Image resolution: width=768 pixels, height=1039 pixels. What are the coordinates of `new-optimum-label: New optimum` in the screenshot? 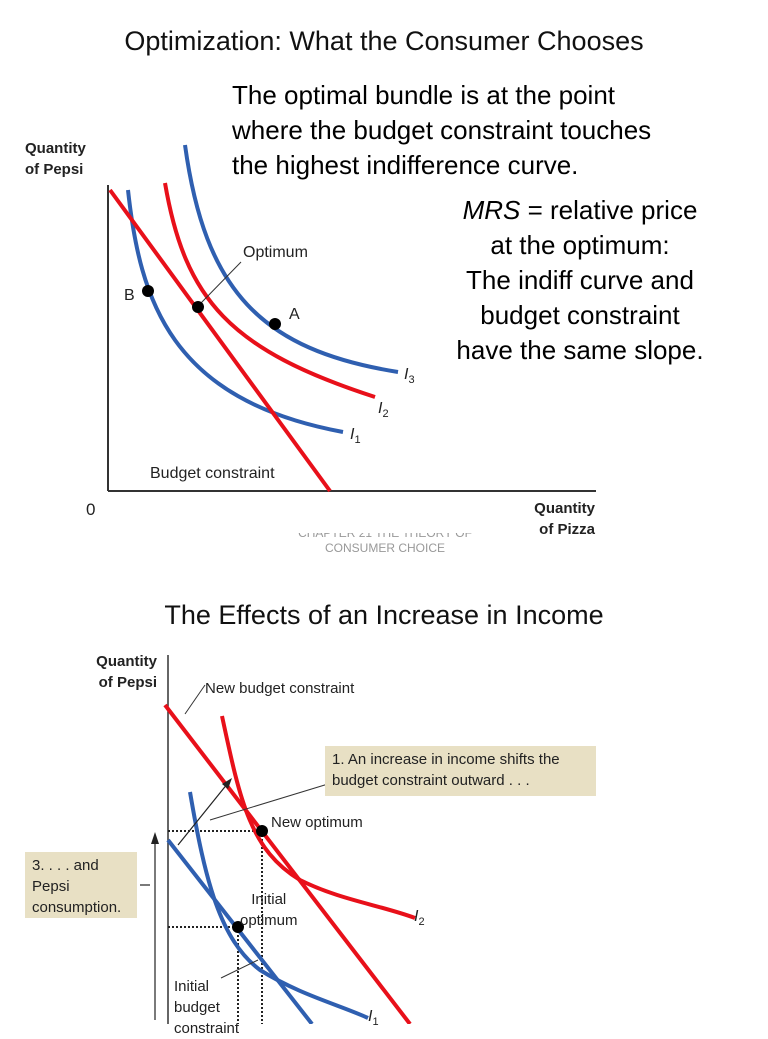 It's located at (317, 822).